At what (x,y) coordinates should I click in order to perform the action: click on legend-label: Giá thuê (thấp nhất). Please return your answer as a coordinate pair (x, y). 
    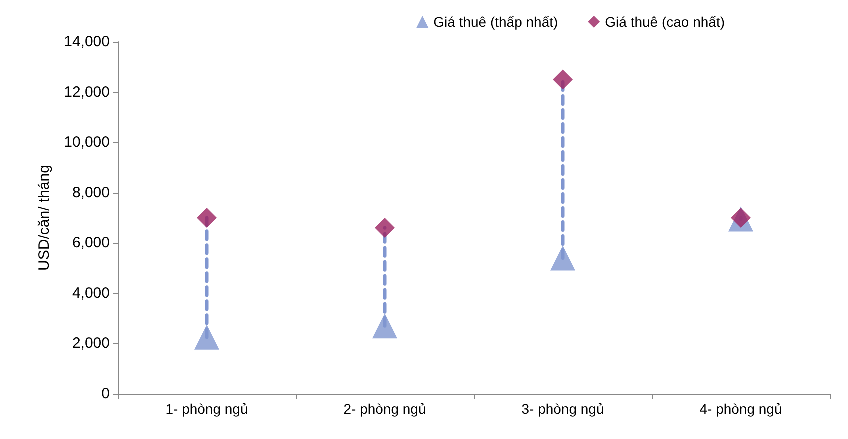
    Looking at the image, I should click on (496, 22).